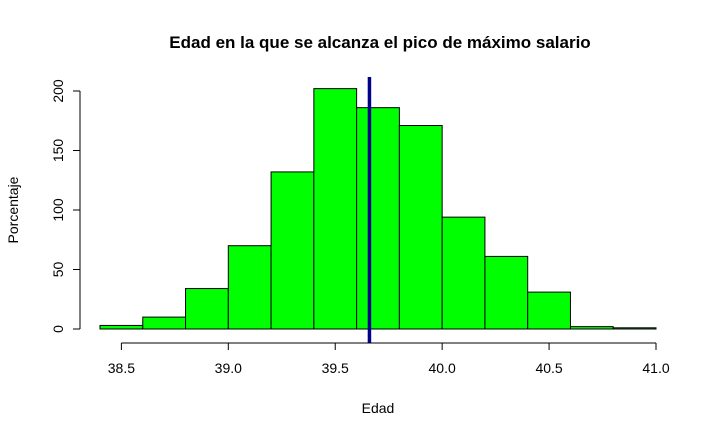 The height and width of the screenshot is (437, 719). What do you see at coordinates (442, 368) in the screenshot?
I see `x-tick-label: 40.0` at bounding box center [442, 368].